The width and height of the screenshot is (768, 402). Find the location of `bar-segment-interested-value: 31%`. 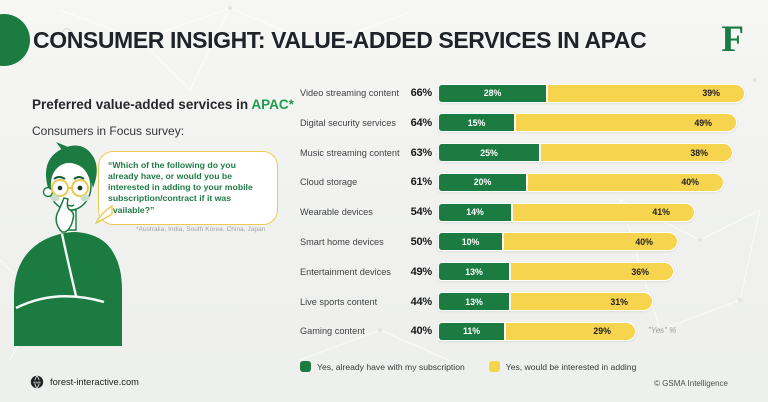

bar-segment-interested-value: 31% is located at coordinates (619, 301).